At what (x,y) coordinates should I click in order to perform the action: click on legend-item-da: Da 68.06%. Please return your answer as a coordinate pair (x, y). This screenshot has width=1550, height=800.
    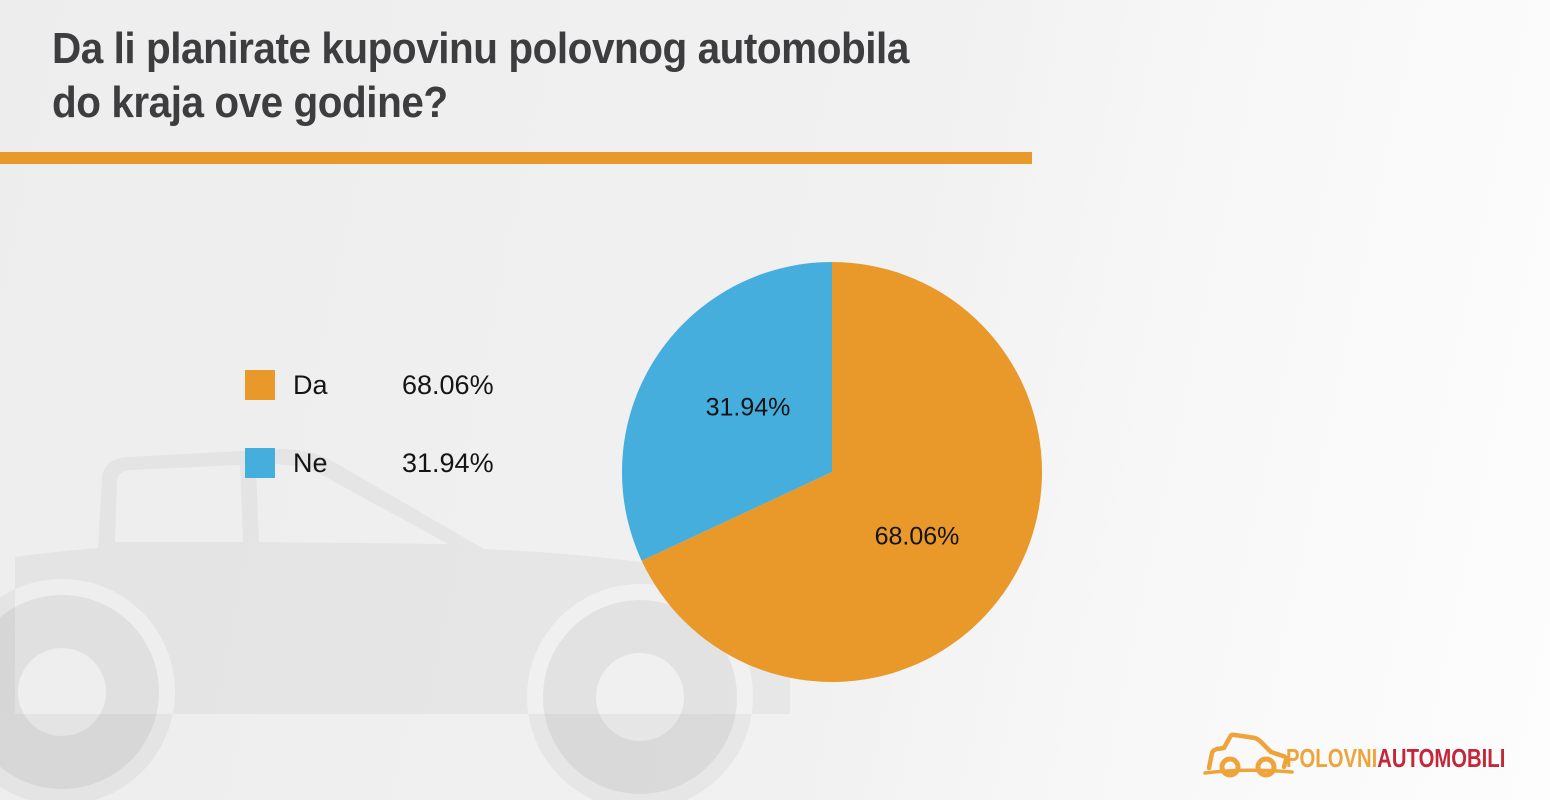
    Looking at the image, I should click on (395, 385).